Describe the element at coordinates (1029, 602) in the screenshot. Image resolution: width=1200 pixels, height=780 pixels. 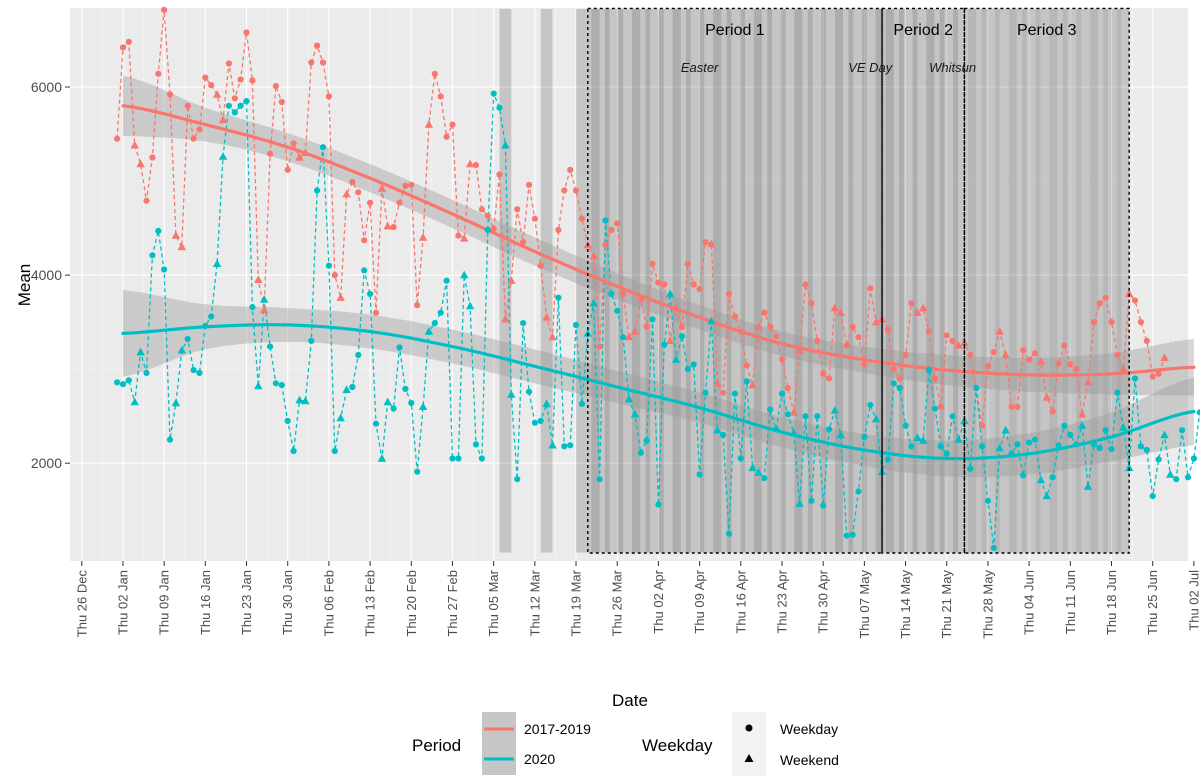
I see `x-tick-label: Thu 04 Jun` at that location.